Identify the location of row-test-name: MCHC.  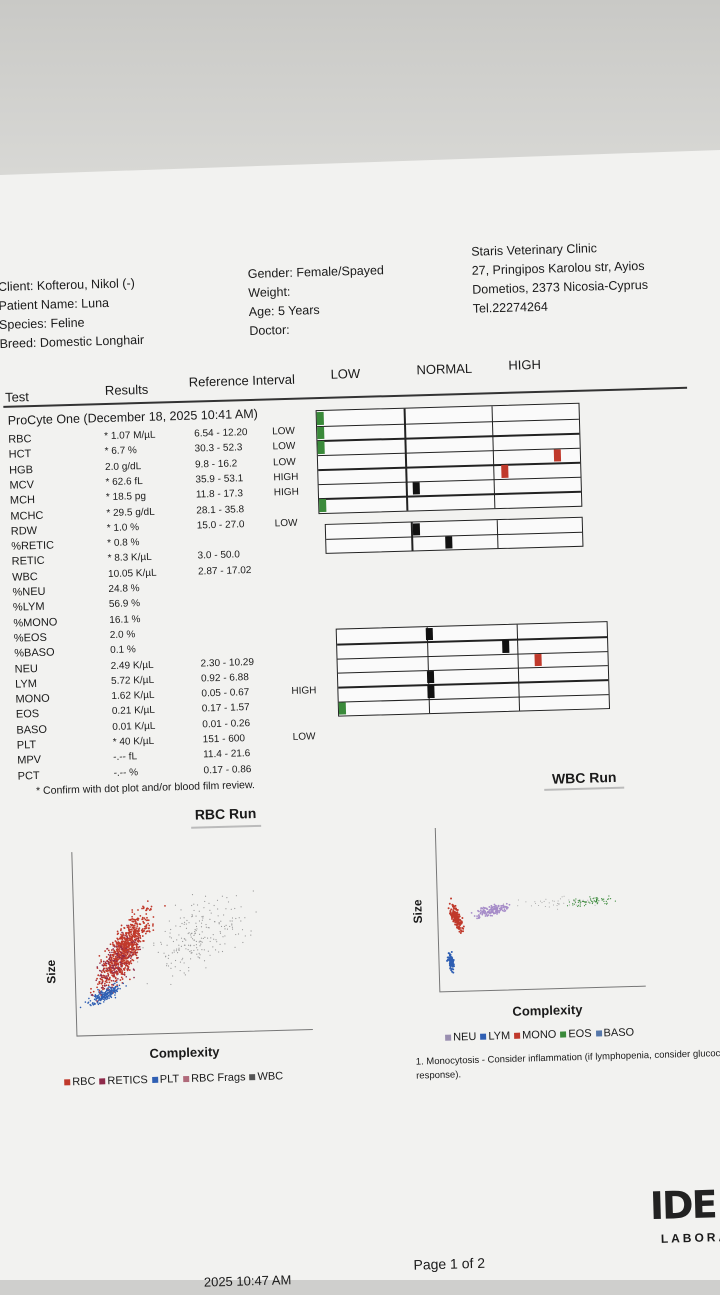
(27, 516).